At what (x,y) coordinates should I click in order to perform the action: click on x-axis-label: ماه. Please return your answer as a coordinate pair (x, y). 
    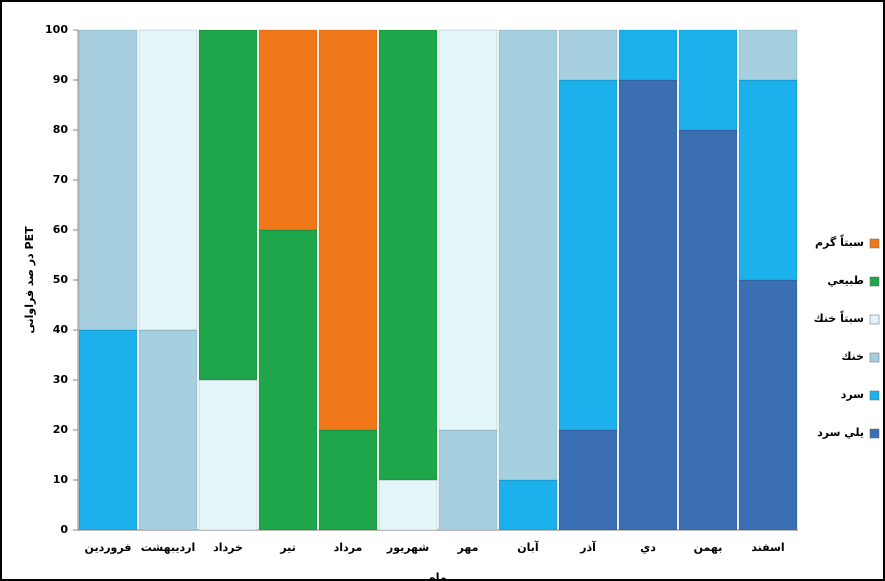
    Looking at the image, I should click on (437, 576).